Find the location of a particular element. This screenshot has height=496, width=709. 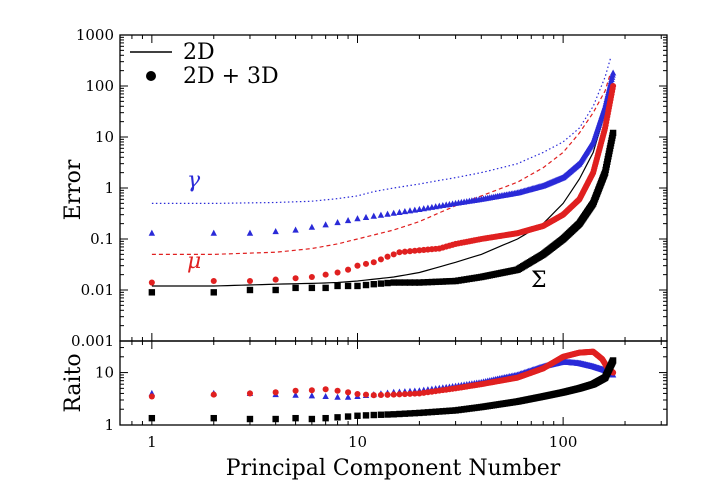

x-tick-label-1: 1 is located at coordinates (152, 442).